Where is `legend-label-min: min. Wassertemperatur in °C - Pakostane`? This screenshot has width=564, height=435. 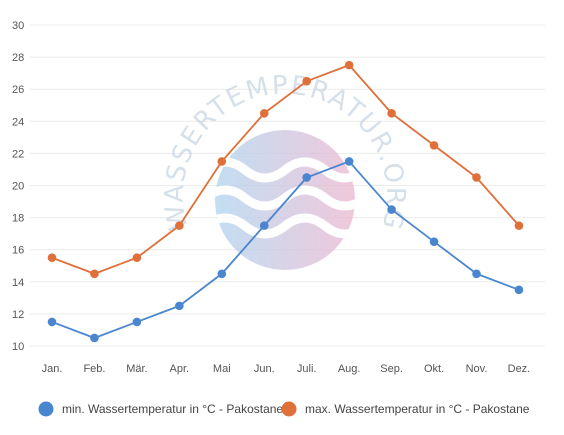
legend-label-min: min. Wassertemperatur in °C - Pakostane is located at coordinates (172, 409).